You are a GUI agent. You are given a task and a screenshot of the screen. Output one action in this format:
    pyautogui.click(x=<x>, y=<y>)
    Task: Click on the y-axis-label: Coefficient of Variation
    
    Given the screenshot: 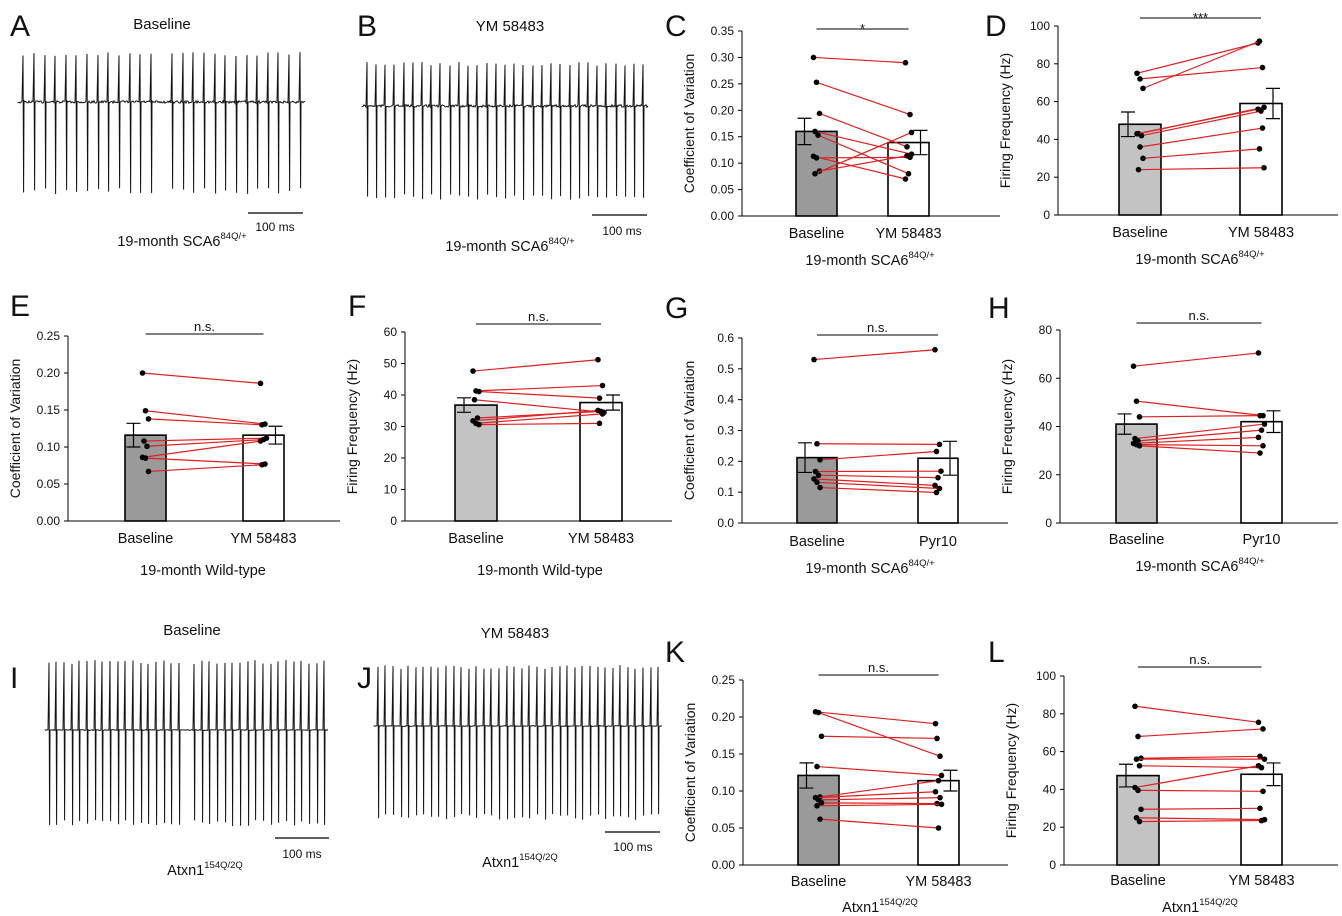 What is the action you would take?
    pyautogui.click(x=689, y=431)
    